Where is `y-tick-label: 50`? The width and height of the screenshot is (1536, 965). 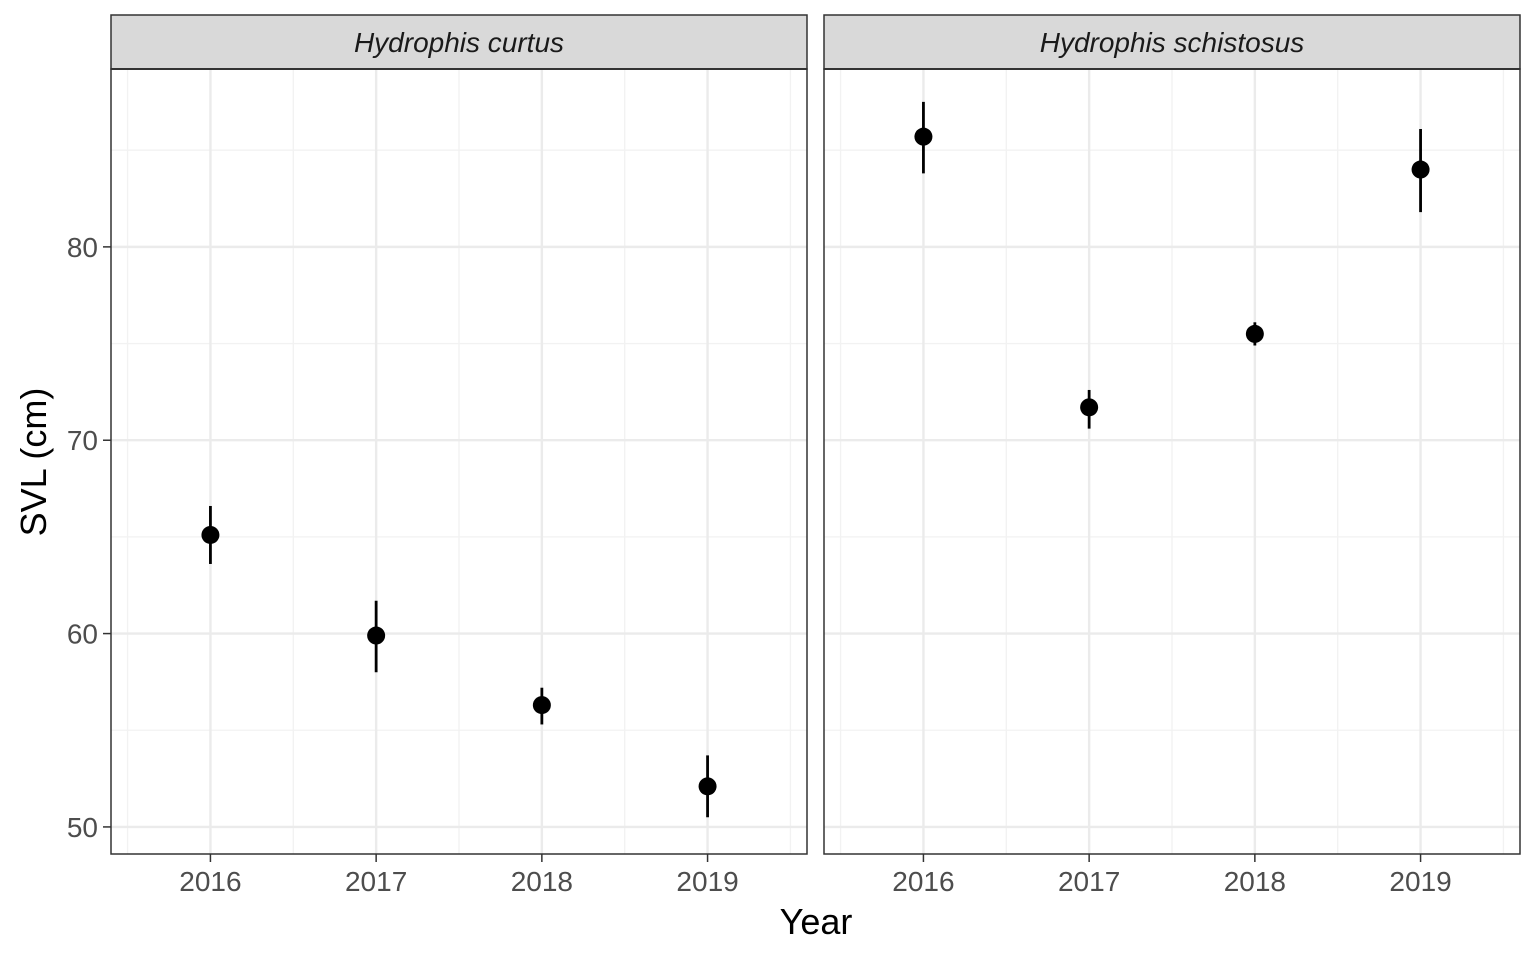
y-tick-label: 50 is located at coordinates (82, 827).